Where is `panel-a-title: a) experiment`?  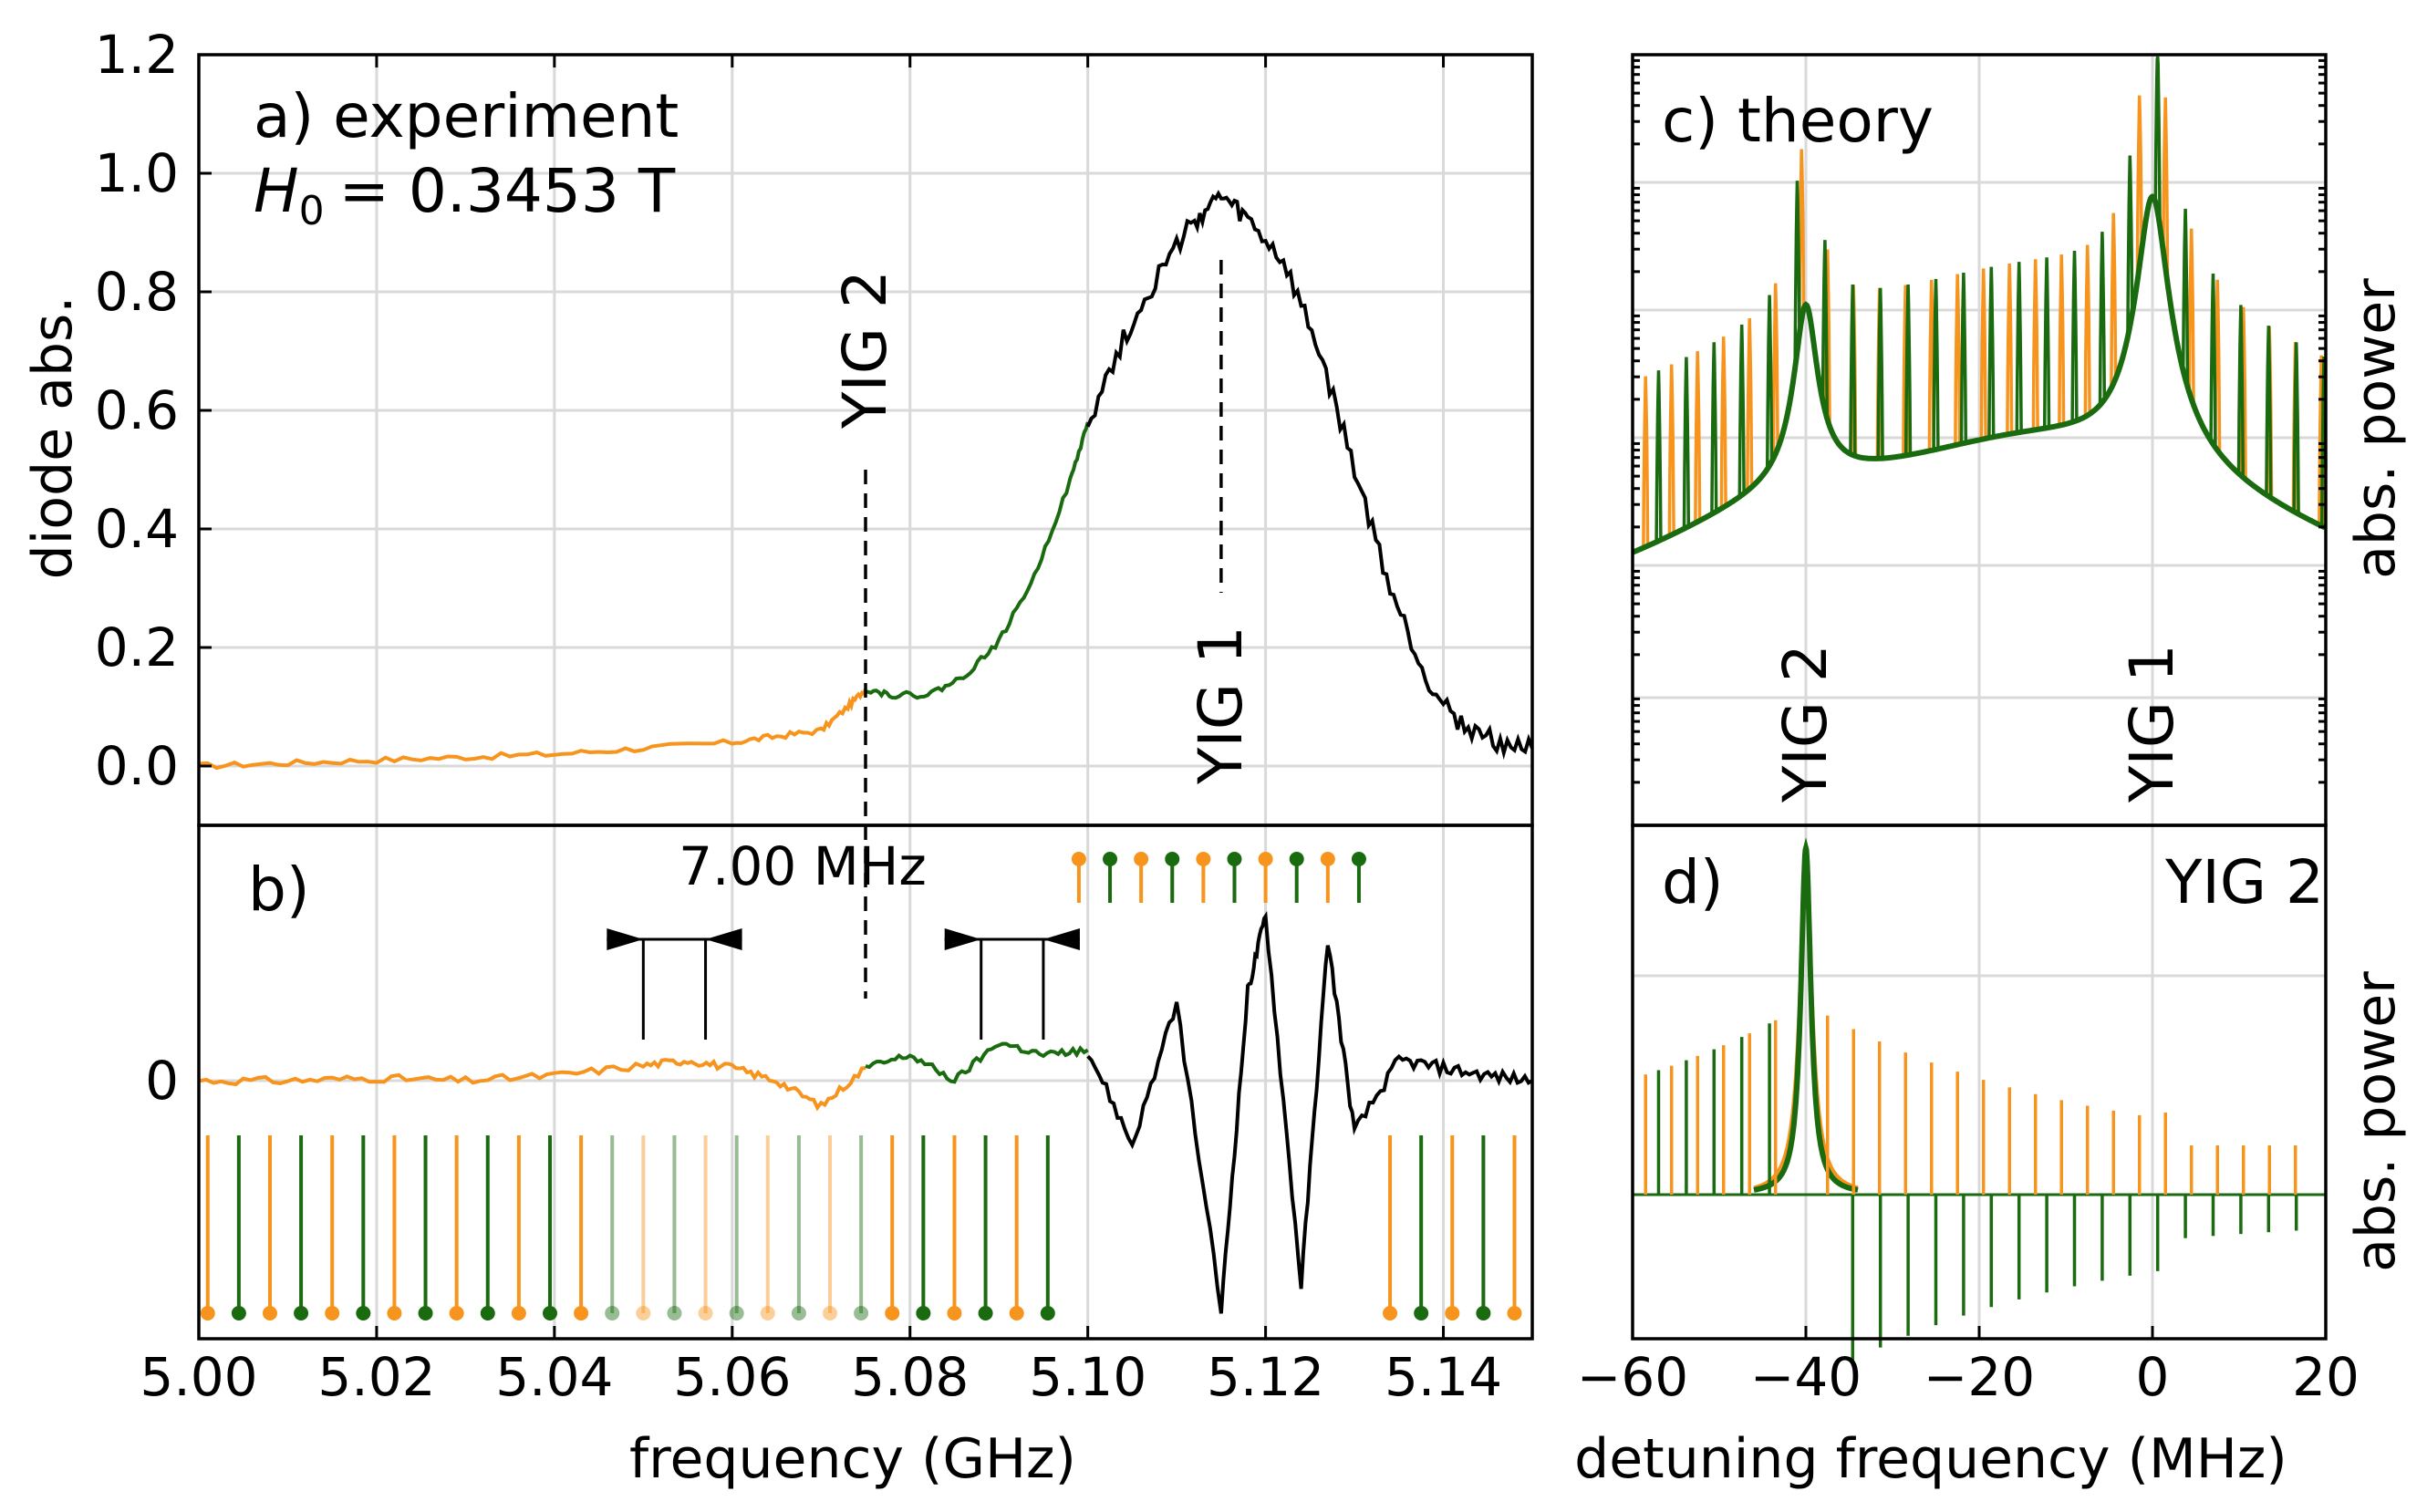
panel-a-title: a) experiment is located at coordinates (466, 116).